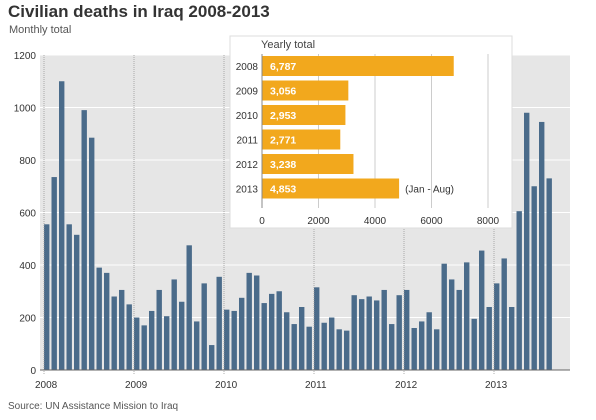 Image resolution: width=596 pixels, height=420 pixels. I want to click on yearly-value-label: 2,771, so click(283, 141).